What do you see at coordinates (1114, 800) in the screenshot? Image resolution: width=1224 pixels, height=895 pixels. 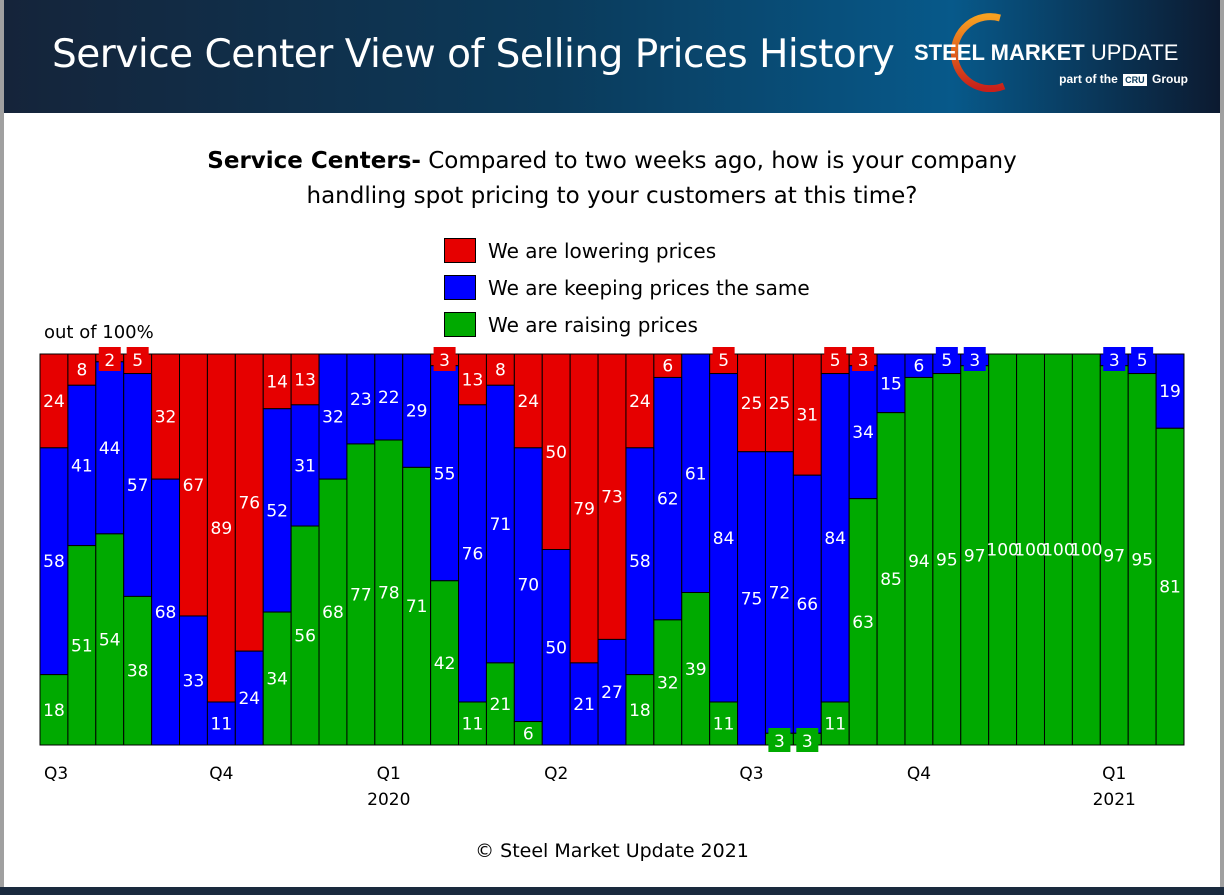 I see `x-year-label: 2021` at bounding box center [1114, 800].